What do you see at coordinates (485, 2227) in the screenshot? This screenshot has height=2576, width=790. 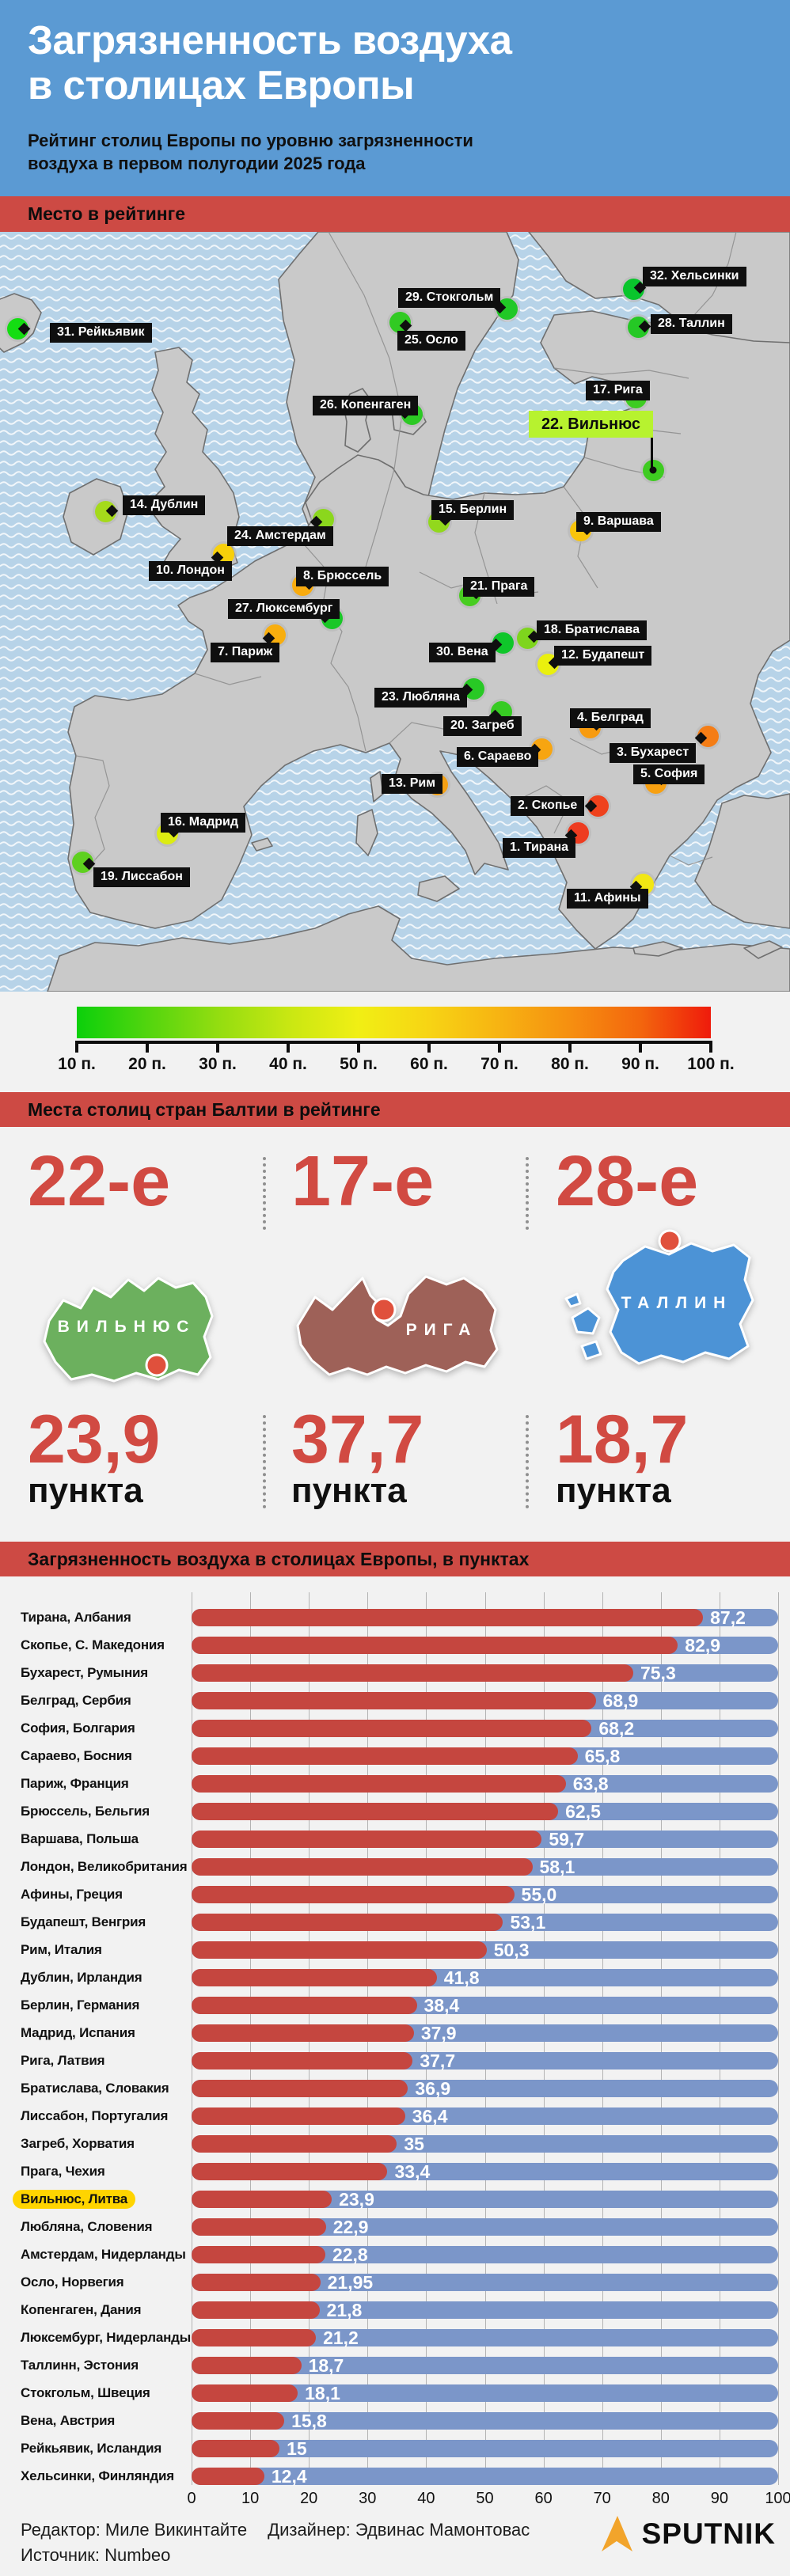 I see `bar-track: 22,9` at bounding box center [485, 2227].